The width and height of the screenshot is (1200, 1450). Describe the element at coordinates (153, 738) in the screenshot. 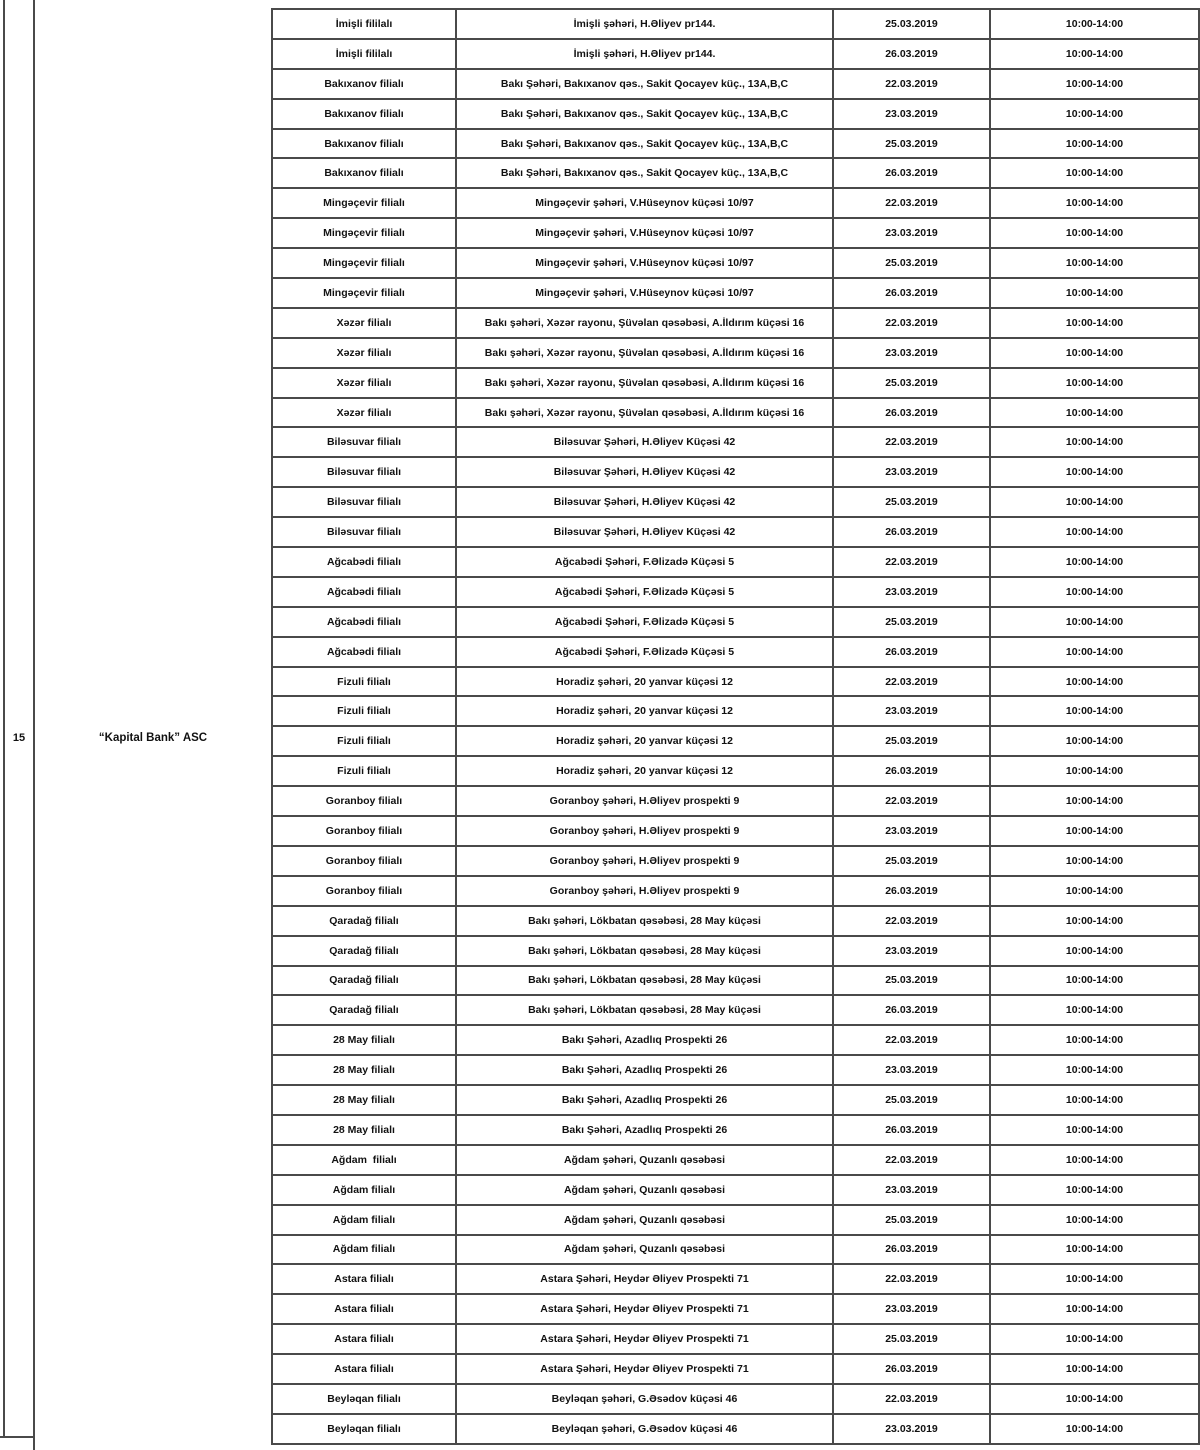

I see `bank-name: “Kapital Bank” ASC` at that location.